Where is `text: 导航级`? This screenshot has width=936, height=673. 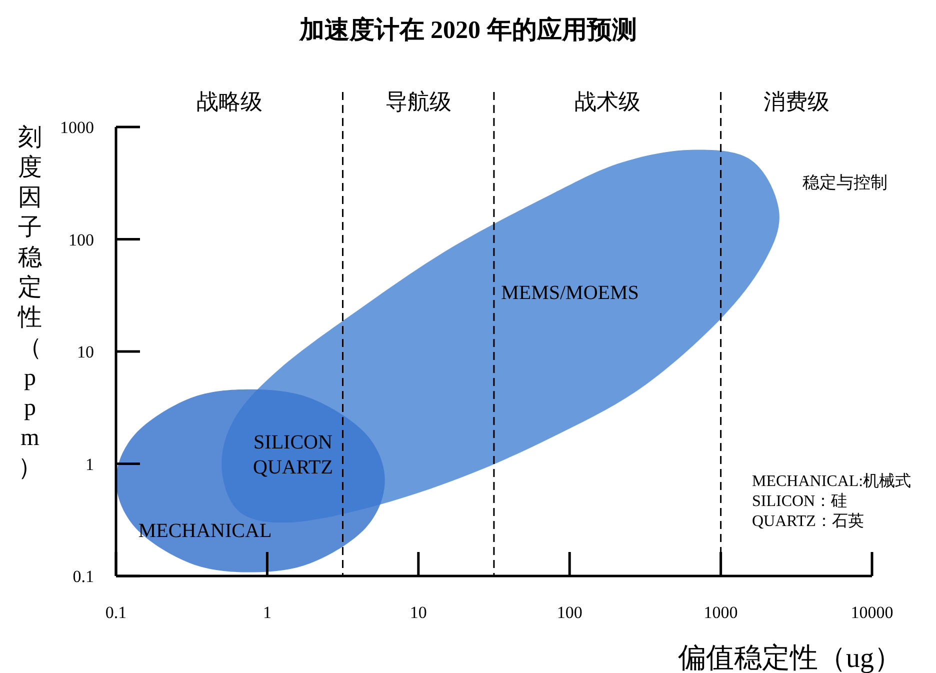
text: 导航级 is located at coordinates (418, 101).